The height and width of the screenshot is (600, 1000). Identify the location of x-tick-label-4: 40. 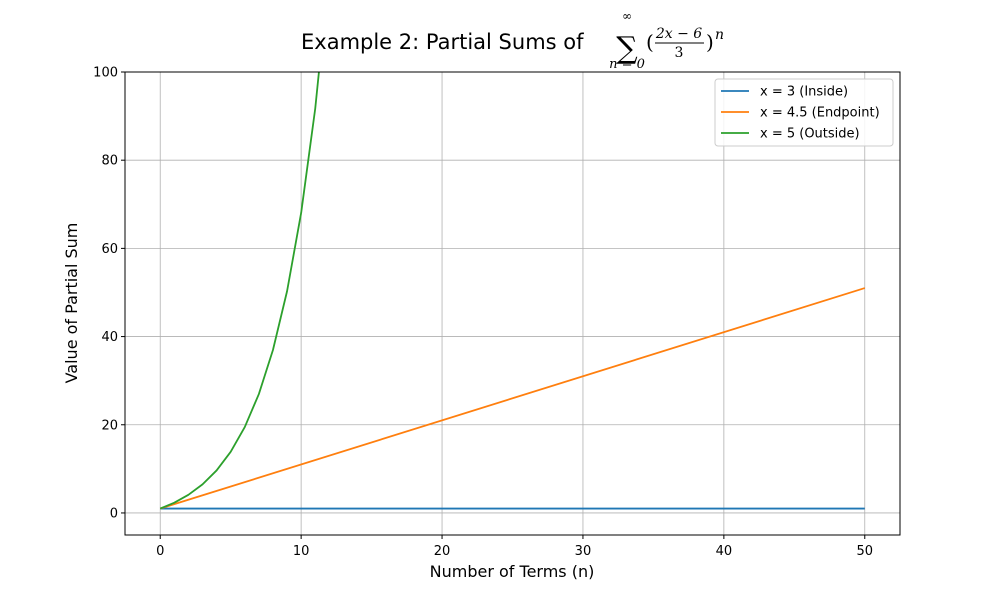
(724, 551).